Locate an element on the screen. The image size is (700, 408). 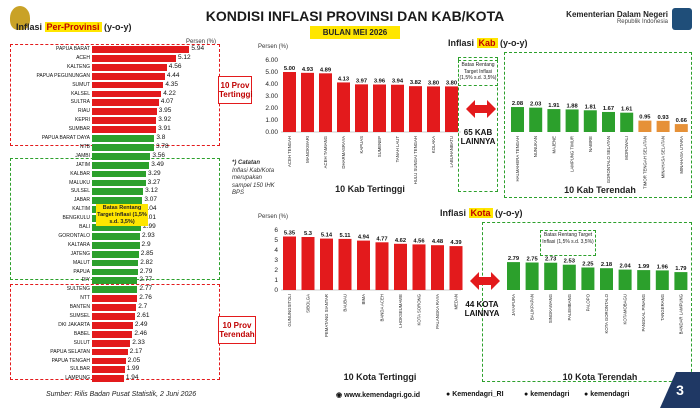
kota-category-label: LHOKSEUMAWE is located at coordinates (400, 311).